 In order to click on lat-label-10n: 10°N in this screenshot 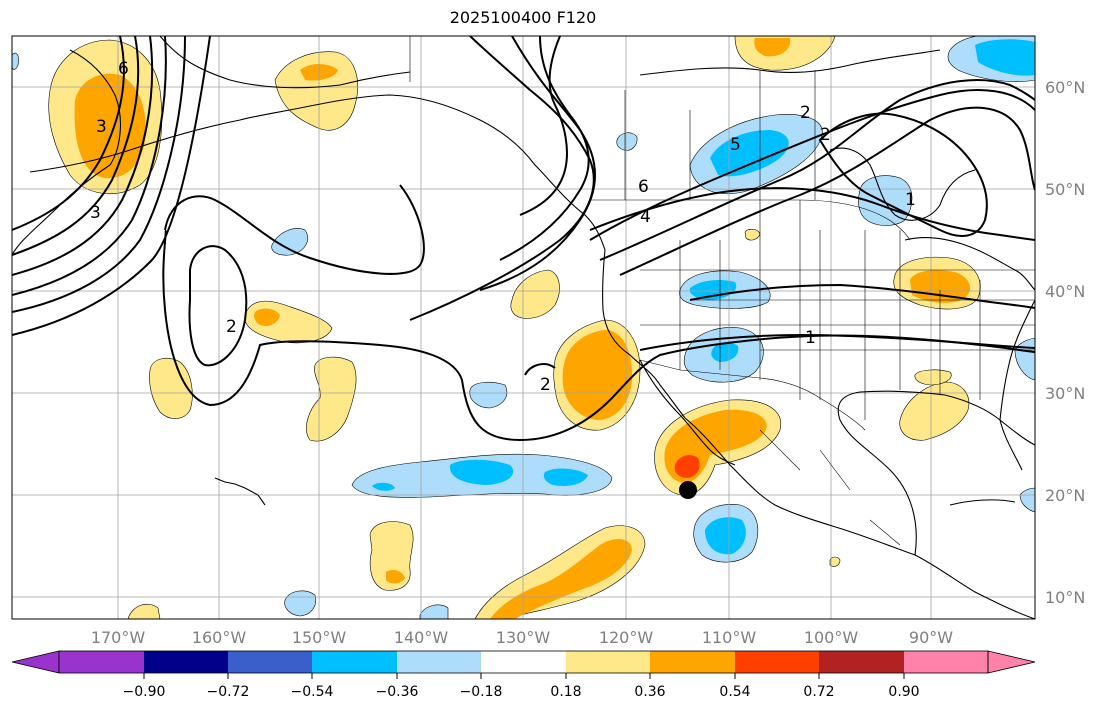, I will do `click(1065, 597)`.